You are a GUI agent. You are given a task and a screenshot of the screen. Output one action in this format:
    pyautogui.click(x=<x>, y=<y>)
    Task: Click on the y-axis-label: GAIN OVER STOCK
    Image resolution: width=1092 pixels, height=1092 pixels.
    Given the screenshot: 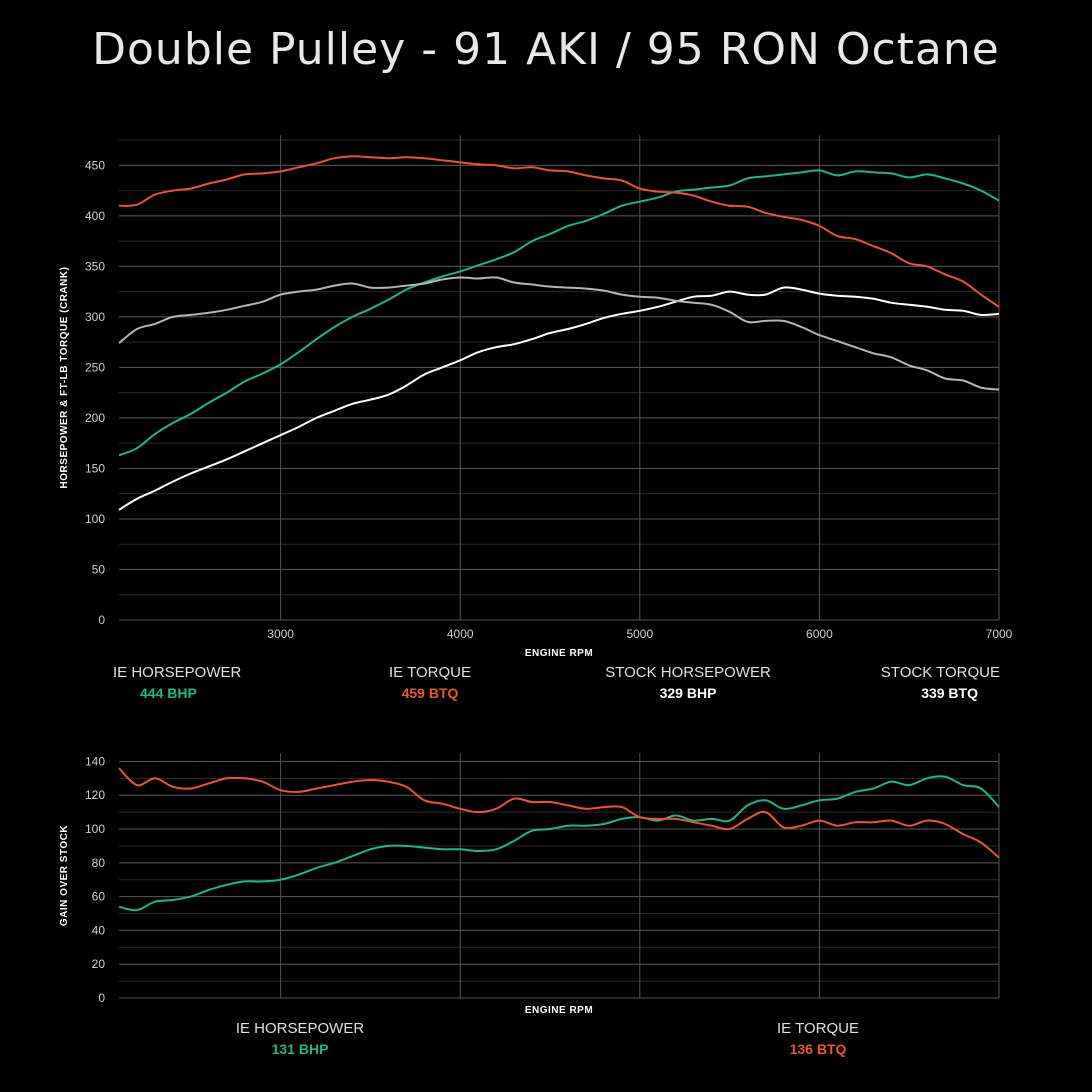 What is the action you would take?
    pyautogui.click(x=64, y=875)
    